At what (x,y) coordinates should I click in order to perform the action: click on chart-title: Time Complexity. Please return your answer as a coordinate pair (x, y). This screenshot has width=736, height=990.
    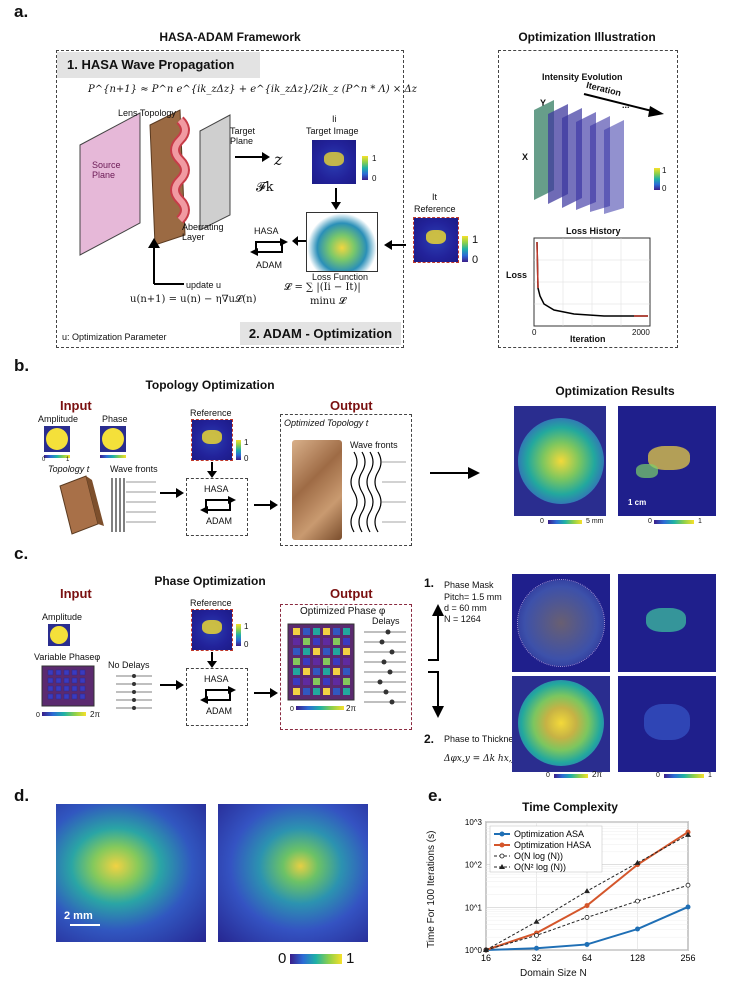
    Looking at the image, I should click on (570, 807).